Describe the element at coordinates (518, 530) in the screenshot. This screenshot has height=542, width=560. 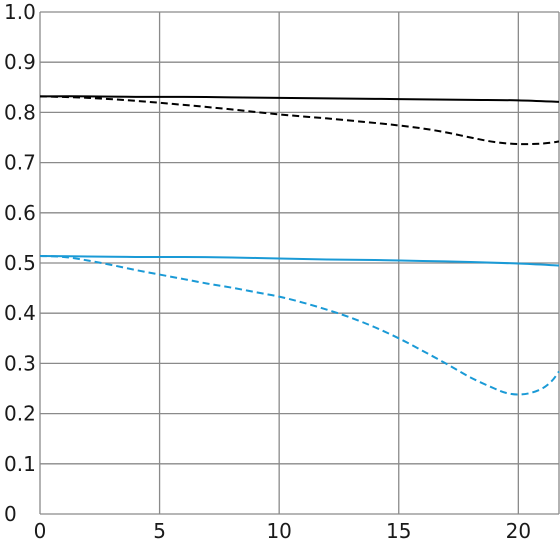
I see `x-tick-label-4: 20` at that location.